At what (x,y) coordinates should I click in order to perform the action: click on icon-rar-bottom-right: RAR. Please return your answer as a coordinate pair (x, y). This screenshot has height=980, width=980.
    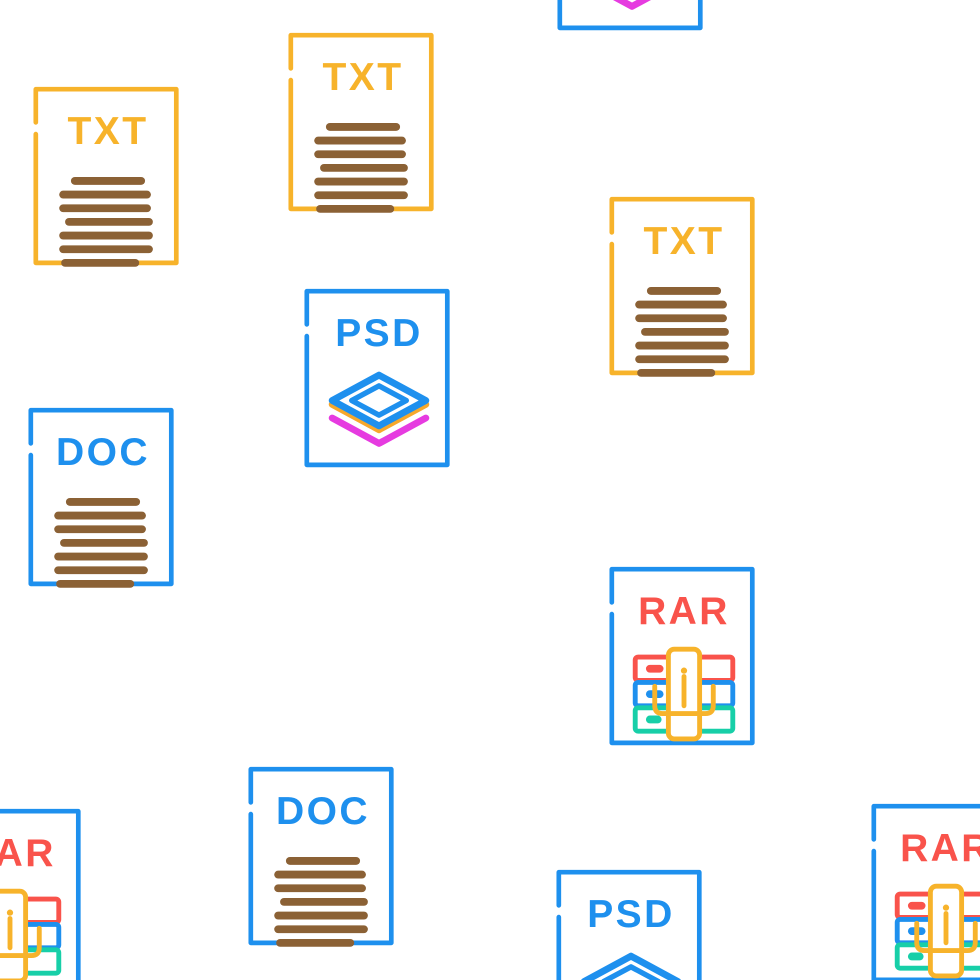
    Looking at the image, I should click on (923, 890).